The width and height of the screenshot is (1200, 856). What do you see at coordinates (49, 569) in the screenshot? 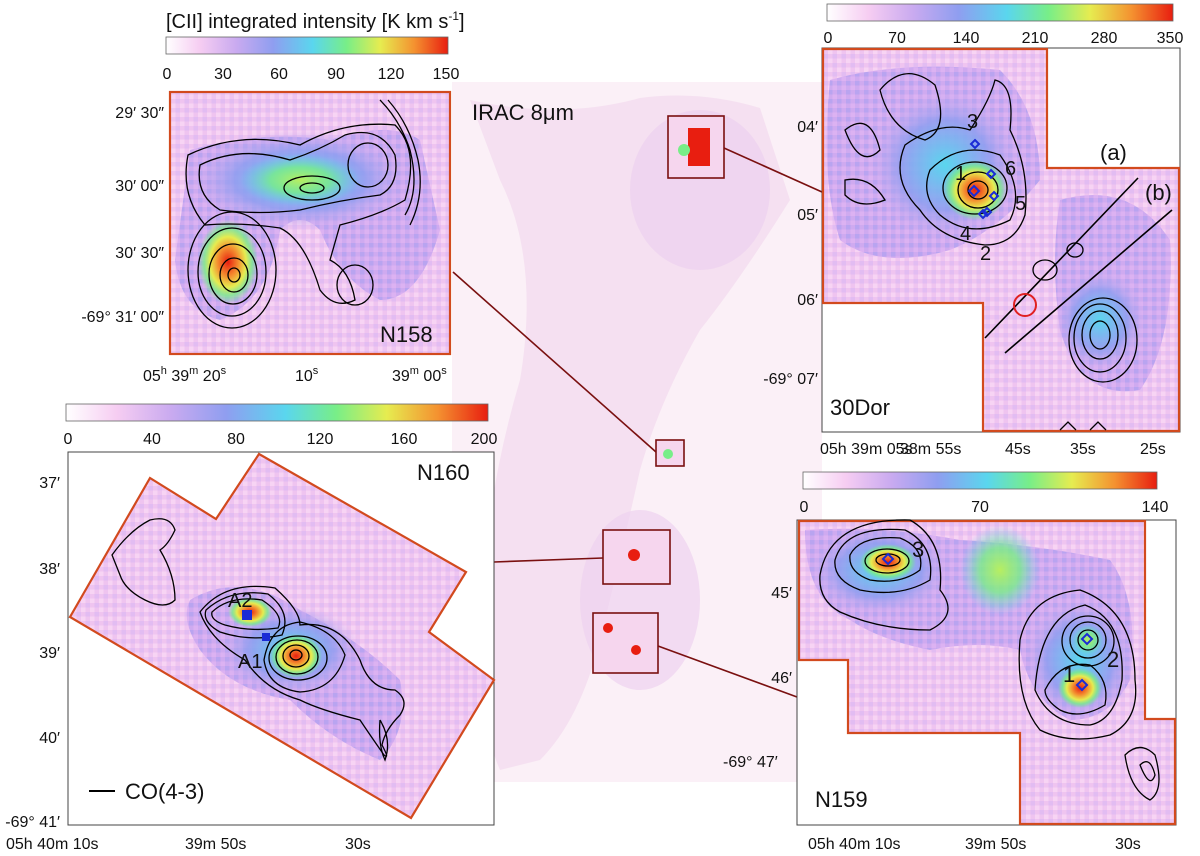
I see `n160-y-tick-1: 38′` at bounding box center [49, 569].